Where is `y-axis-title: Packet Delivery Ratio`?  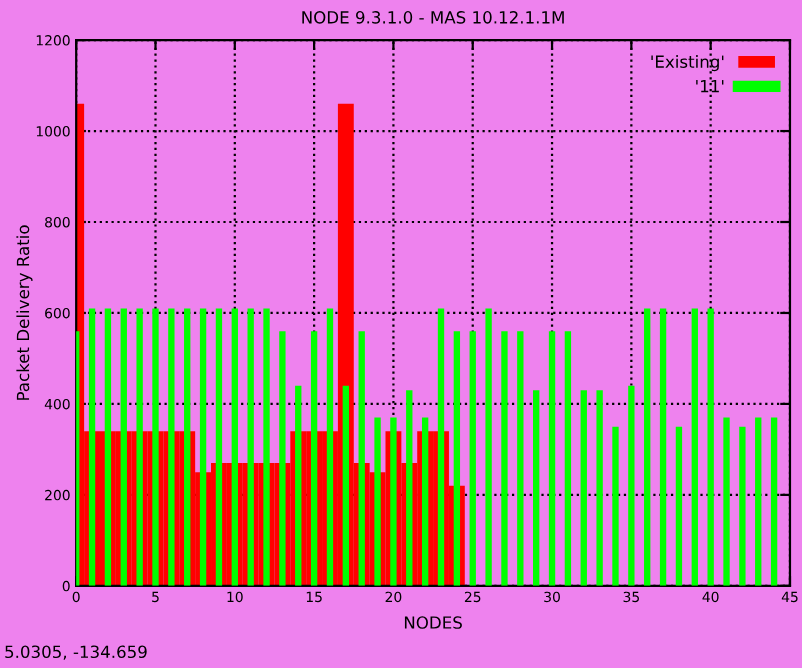 y-axis-title: Packet Delivery Ratio is located at coordinates (24, 312).